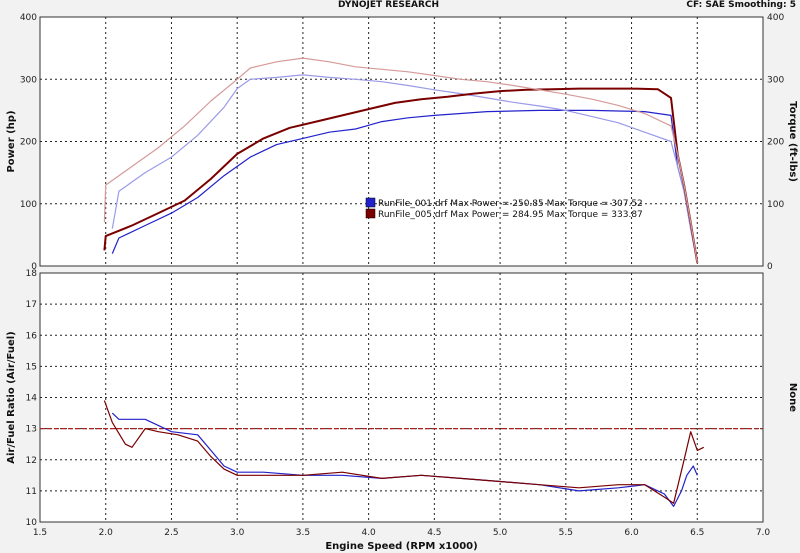  What do you see at coordinates (28, 143) in the screenshot?
I see `power-y-tick-label: 200` at bounding box center [28, 143].